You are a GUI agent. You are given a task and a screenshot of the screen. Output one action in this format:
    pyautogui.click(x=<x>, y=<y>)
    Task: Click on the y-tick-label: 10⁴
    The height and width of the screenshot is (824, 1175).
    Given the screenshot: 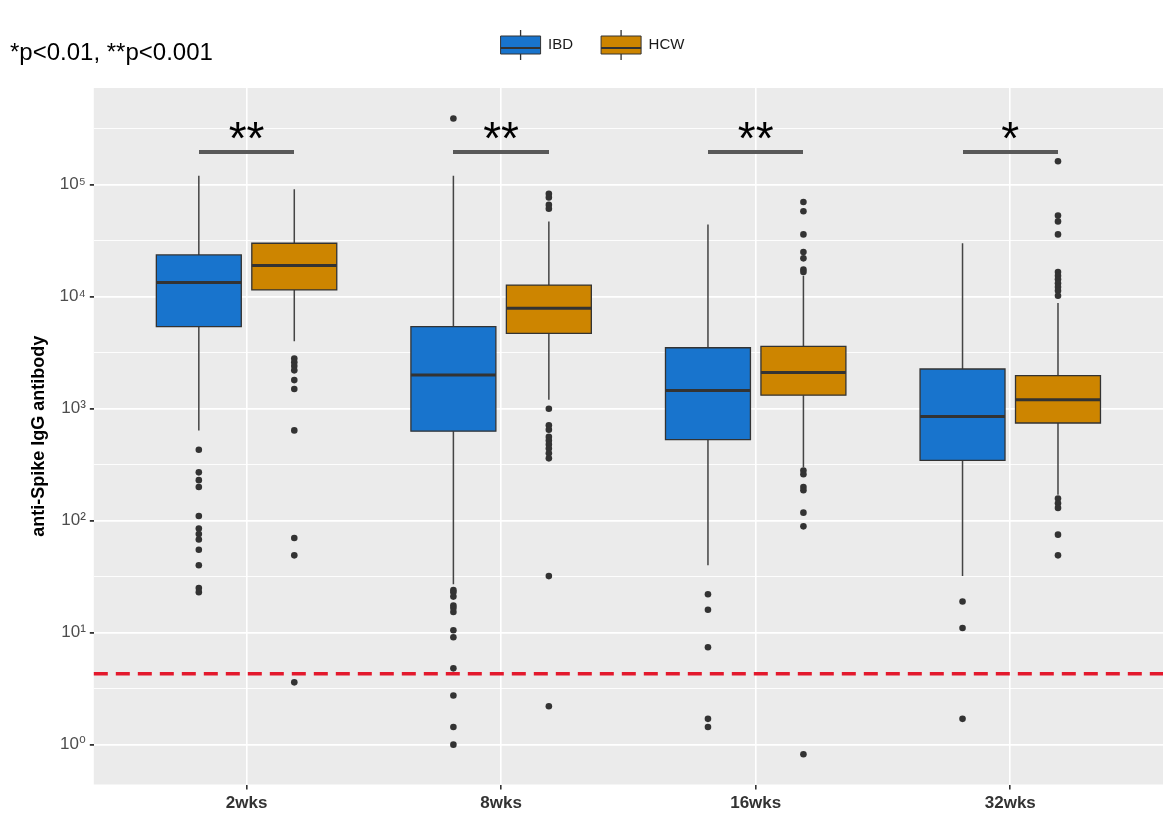 What is the action you would take?
    pyautogui.click(x=72, y=296)
    